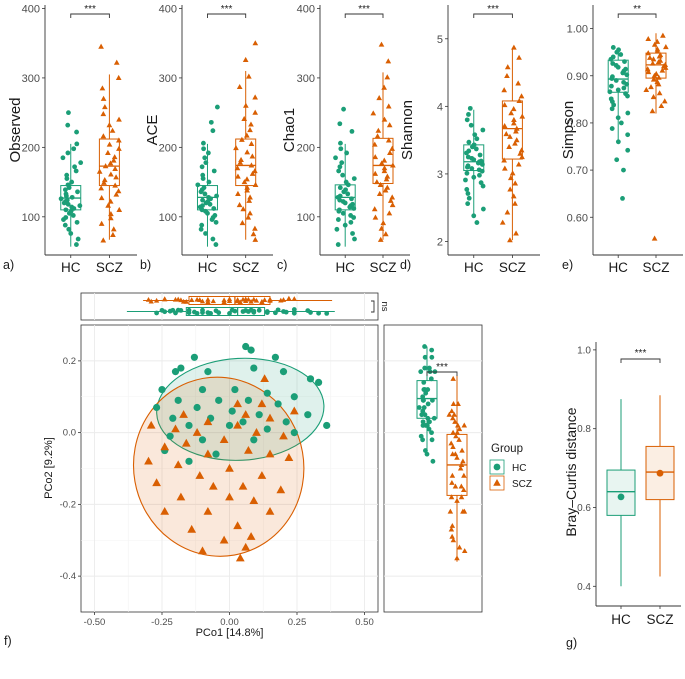  Describe the element at coordinates (493, 9) in the screenshot. I see `significance-label: ***` at that location.